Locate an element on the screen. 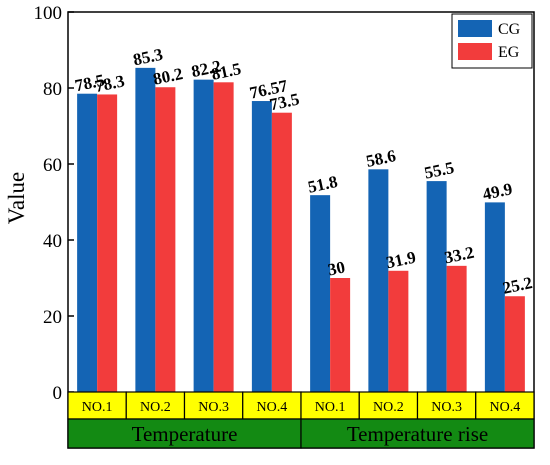 The height and width of the screenshot is (465, 550). bar-value-label: 31.9 is located at coordinates (400, 260).